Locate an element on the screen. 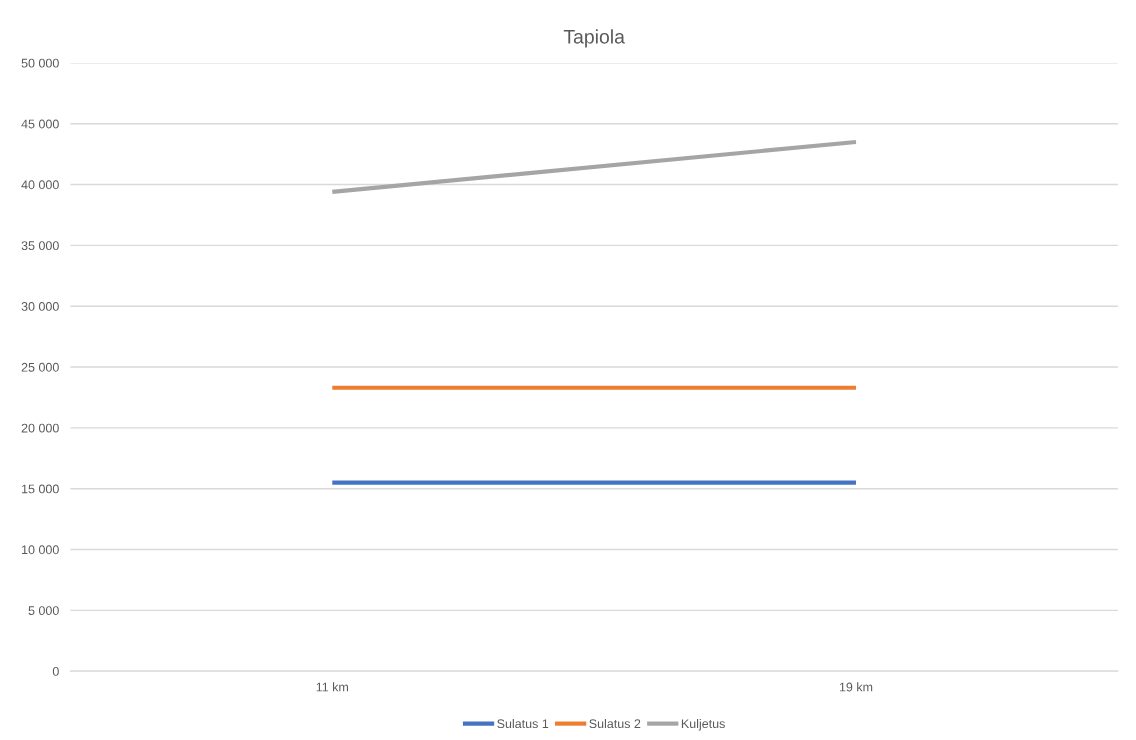 This screenshot has height=740, width=1136. y-tick-label: 40 000 is located at coordinates (40, 185).